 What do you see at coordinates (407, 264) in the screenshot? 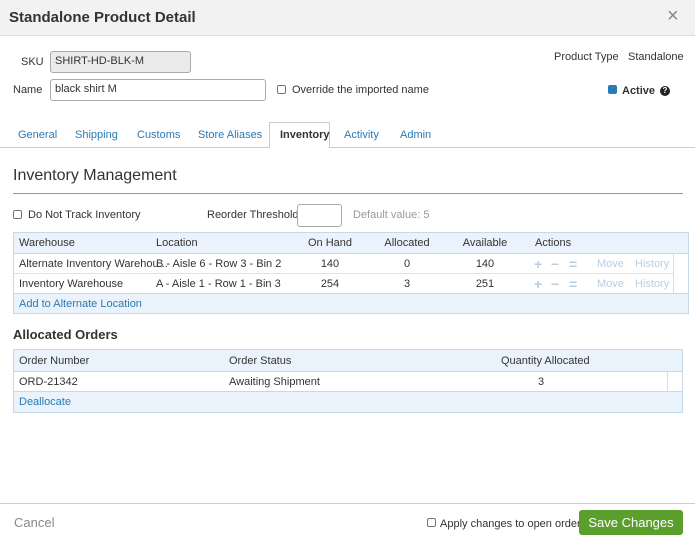
I see `cell: 0` at bounding box center [407, 264].